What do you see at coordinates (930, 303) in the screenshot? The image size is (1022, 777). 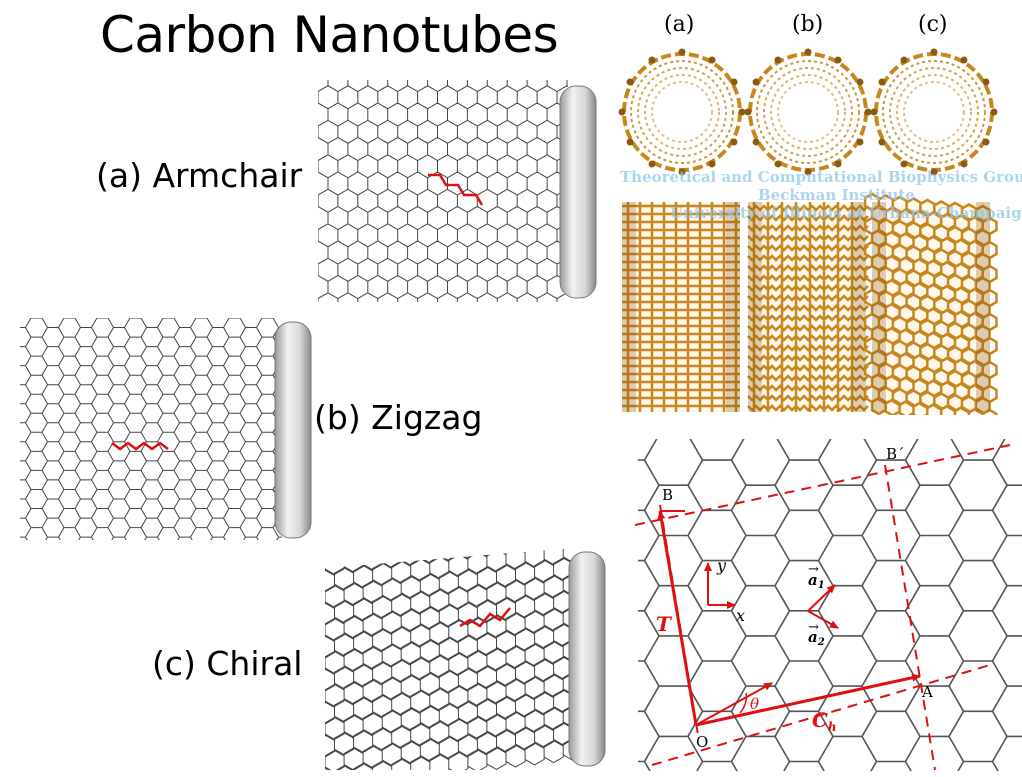 I see `tube-side-view-c` at bounding box center [930, 303].